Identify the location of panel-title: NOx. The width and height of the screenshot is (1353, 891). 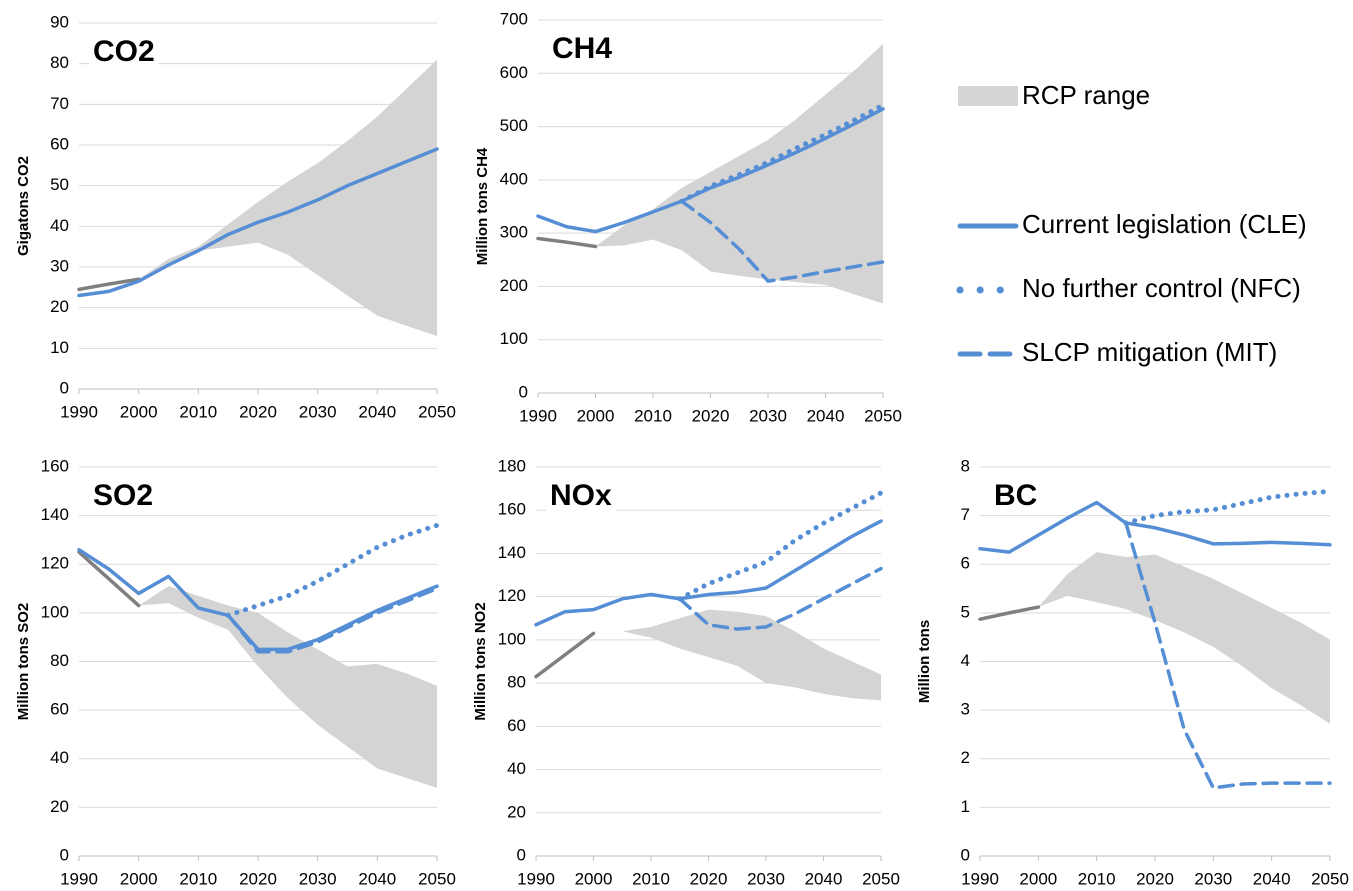
(581, 495).